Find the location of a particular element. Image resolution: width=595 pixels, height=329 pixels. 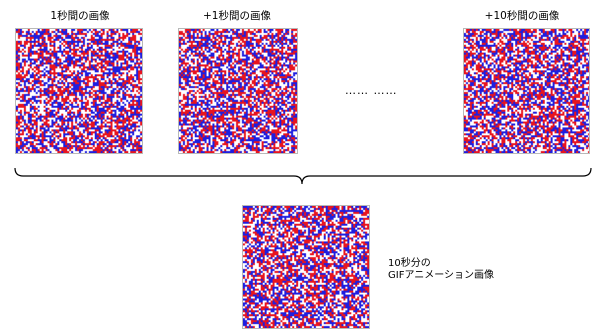

gif-caption-line-2: GIFアニメーション画像 is located at coordinates (441, 275).